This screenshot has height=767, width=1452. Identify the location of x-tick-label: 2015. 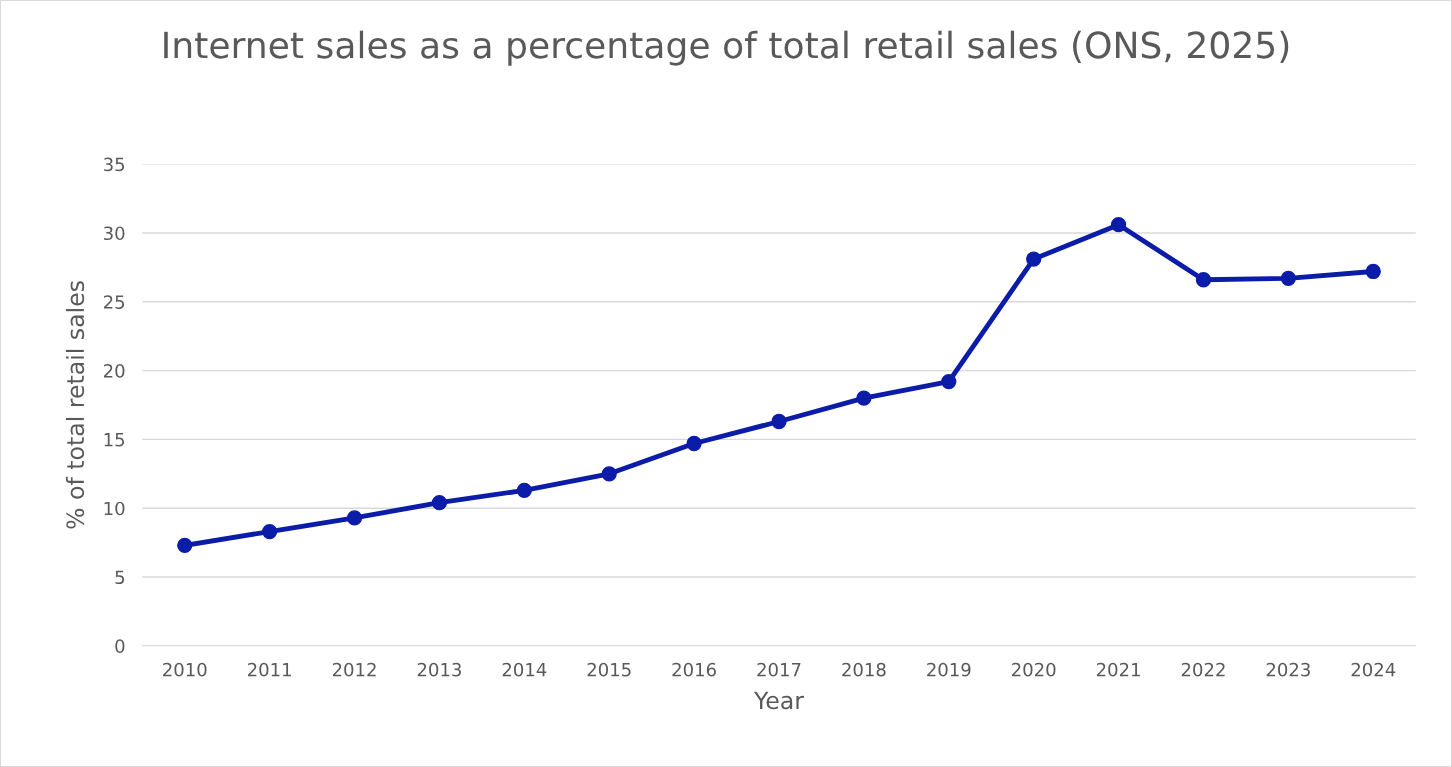
(609, 669).